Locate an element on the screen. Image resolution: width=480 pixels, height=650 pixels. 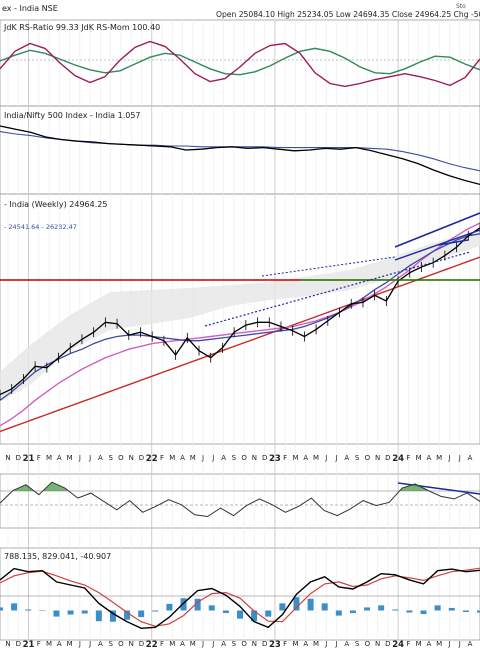
x-tick-label: 21 is located at coordinates (29, 459).